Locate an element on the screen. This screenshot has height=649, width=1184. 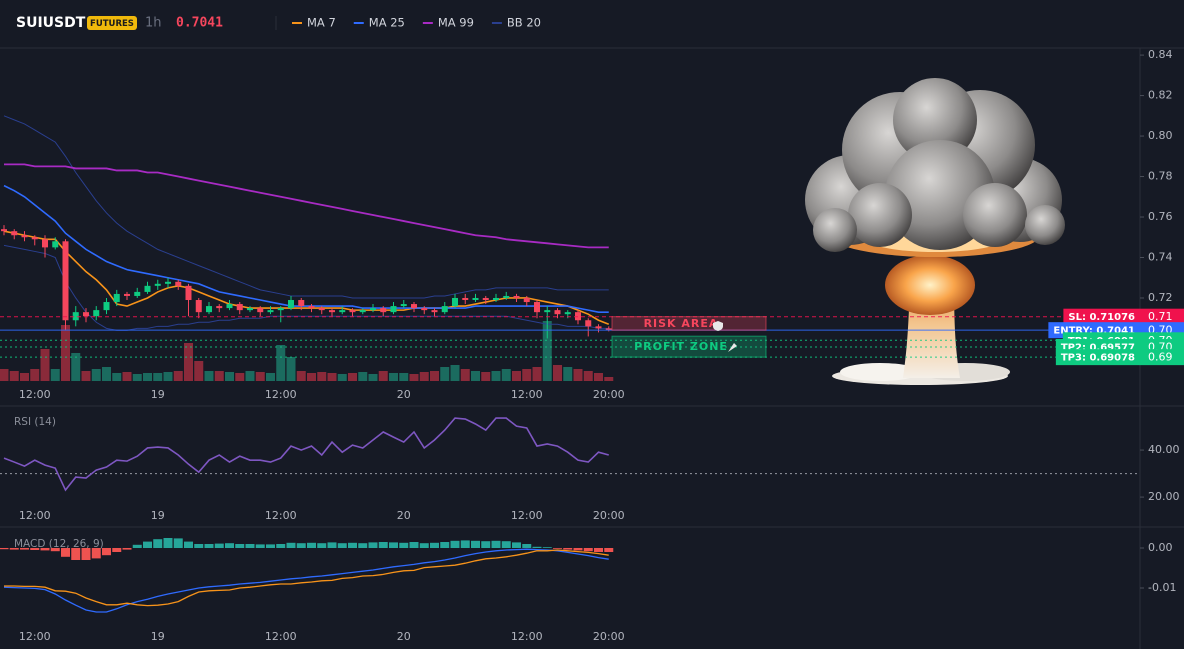
x-tick-label: 20 is located at coordinates (404, 515).